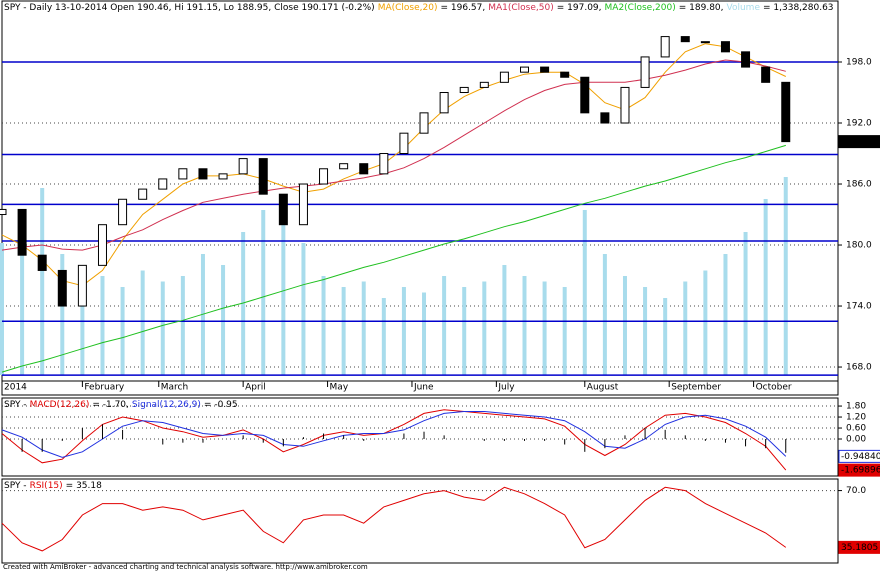  What do you see at coordinates (104, 388) in the screenshot?
I see `x-tick-label: February` at bounding box center [104, 388].